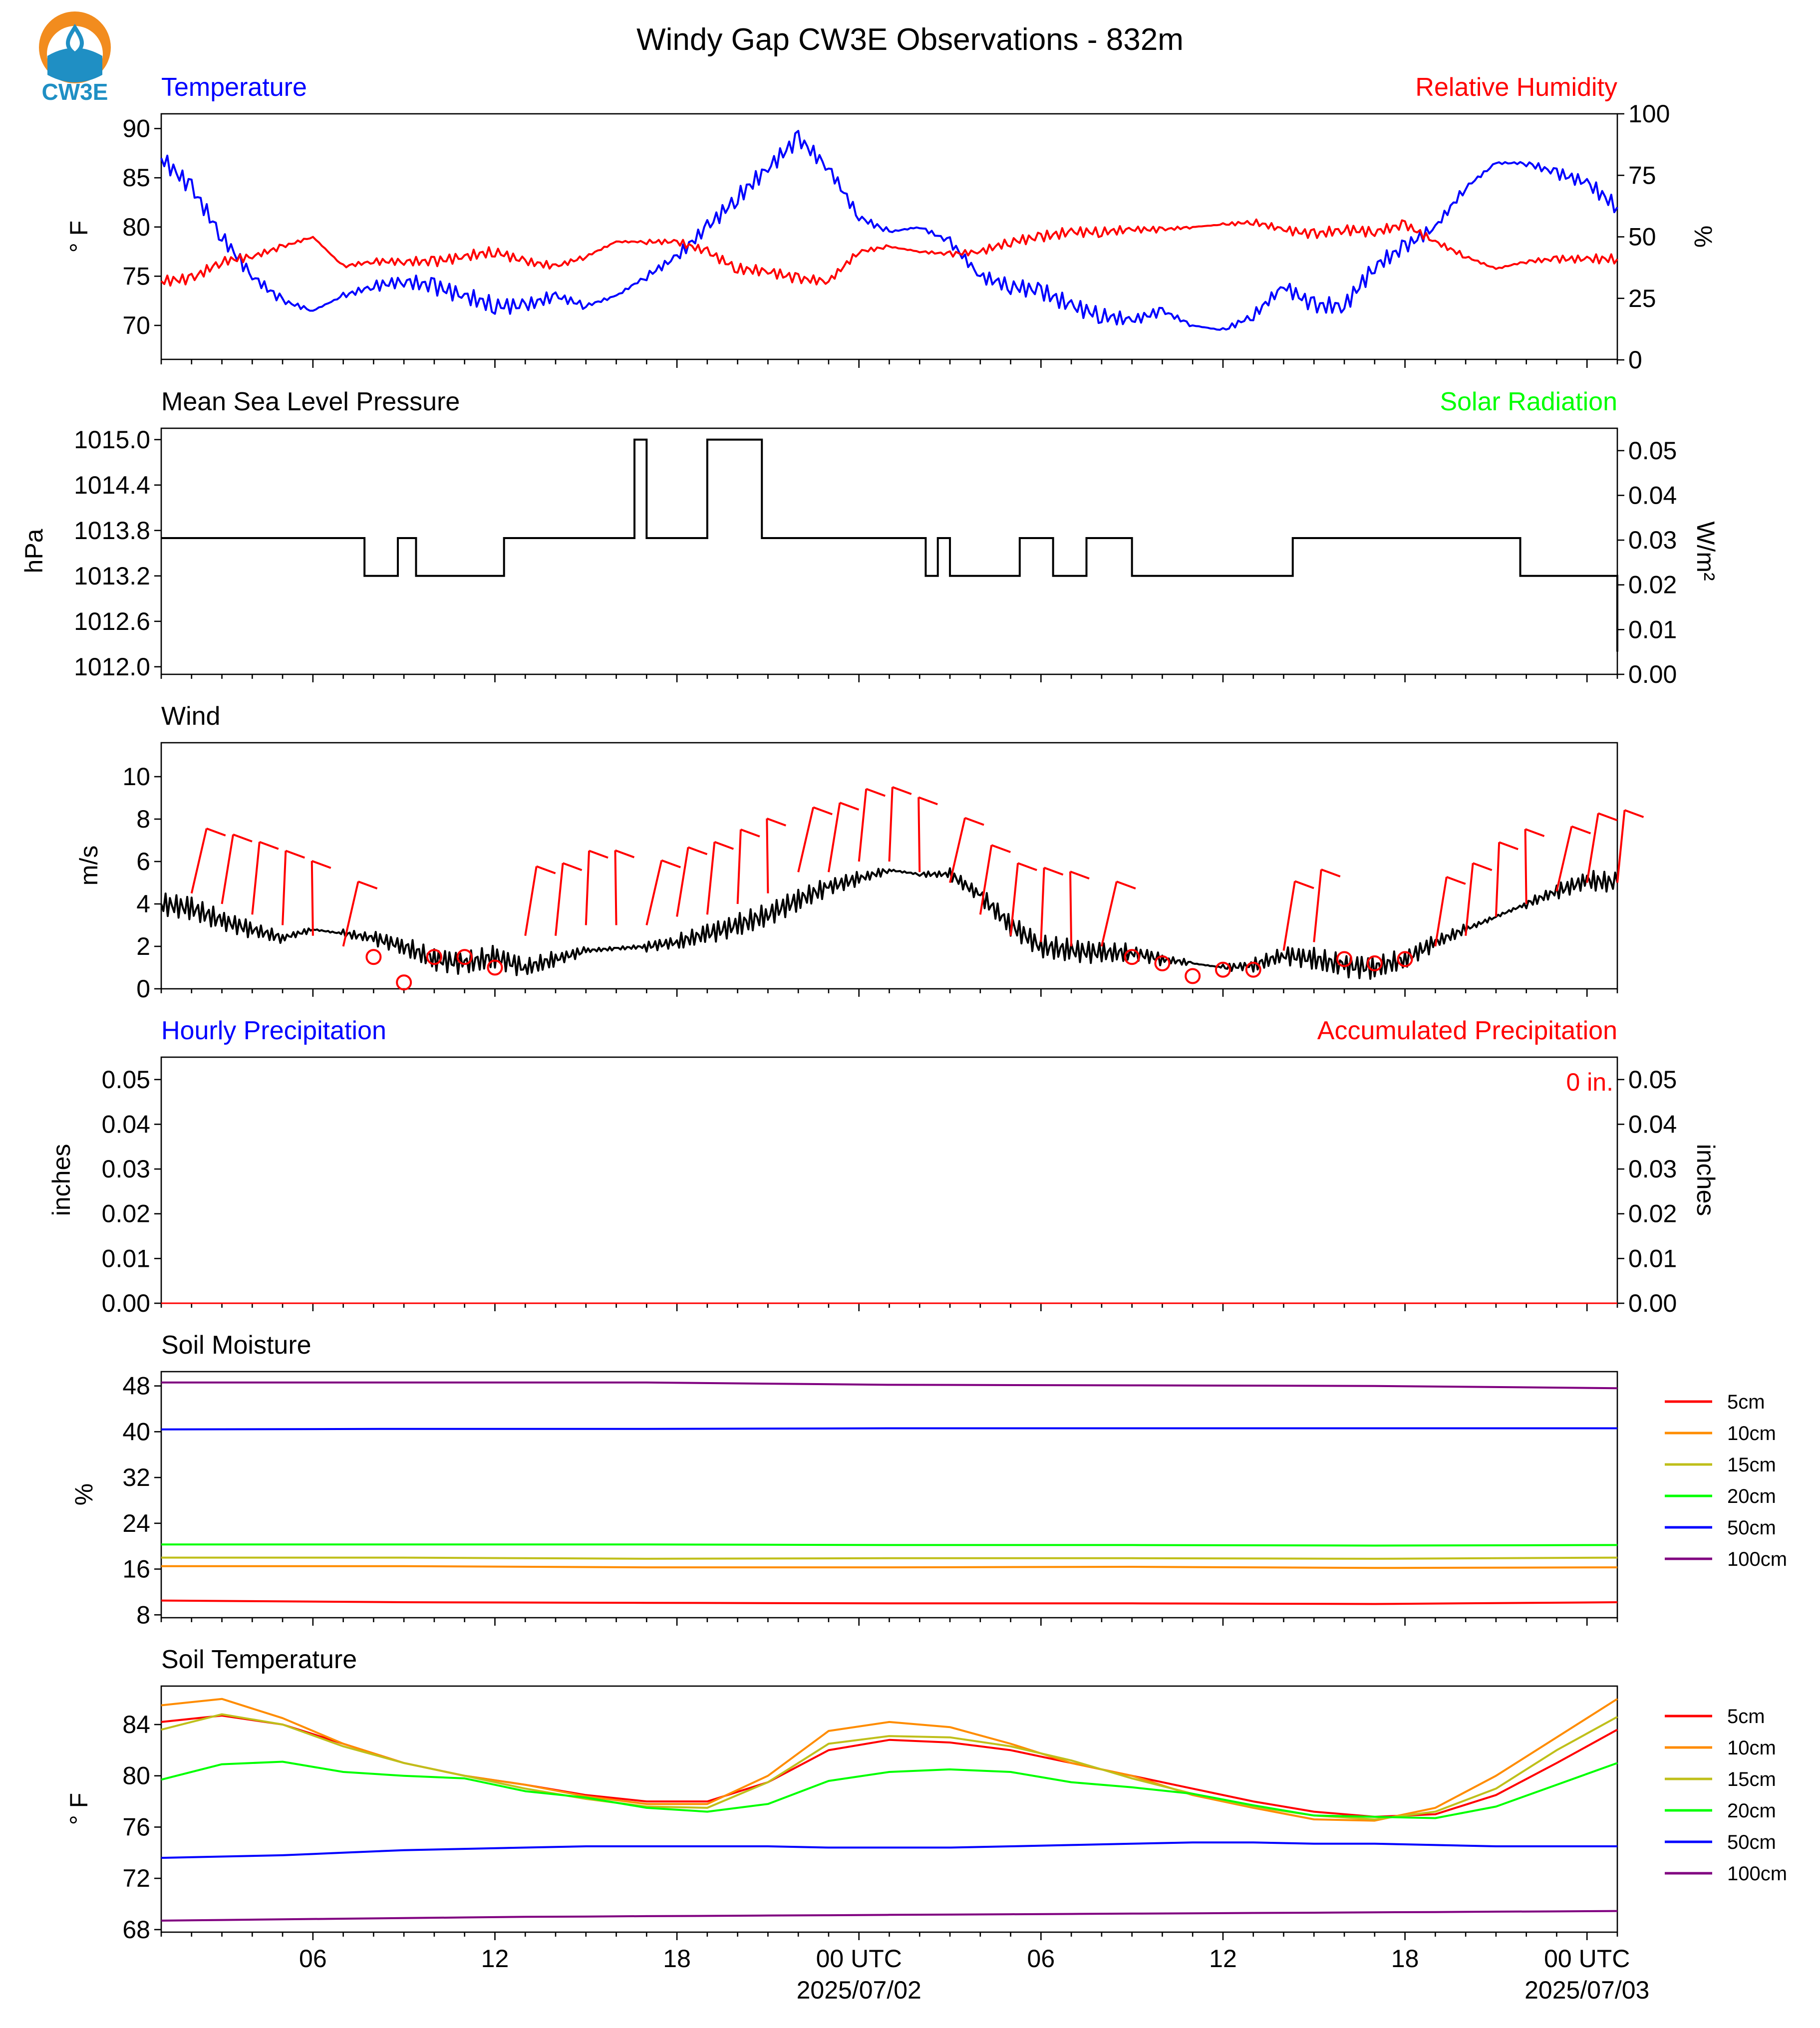  I want to click on y-tick-label: 2, so click(143, 946).